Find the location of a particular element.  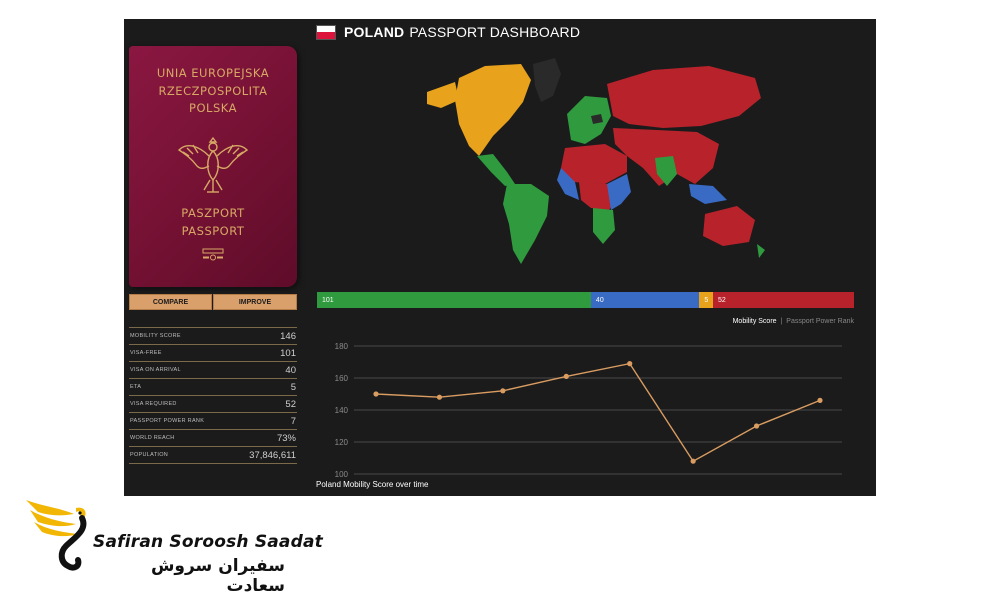

chart-legend: Mobility Score | Passport Power Rank is located at coordinates (734, 321).